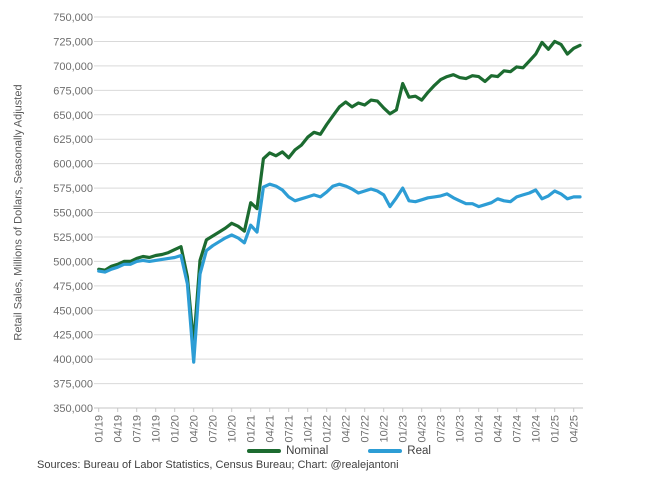  Describe the element at coordinates (214, 429) in the screenshot. I see `x-tick-label: 07/20` at that location.